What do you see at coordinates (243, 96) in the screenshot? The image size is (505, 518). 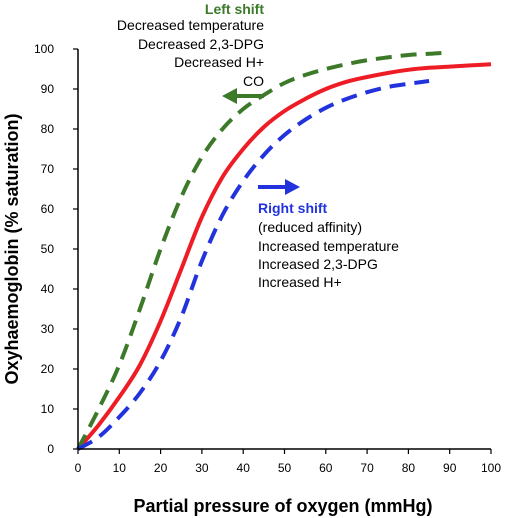 I see `left-arrow-icon` at bounding box center [243, 96].